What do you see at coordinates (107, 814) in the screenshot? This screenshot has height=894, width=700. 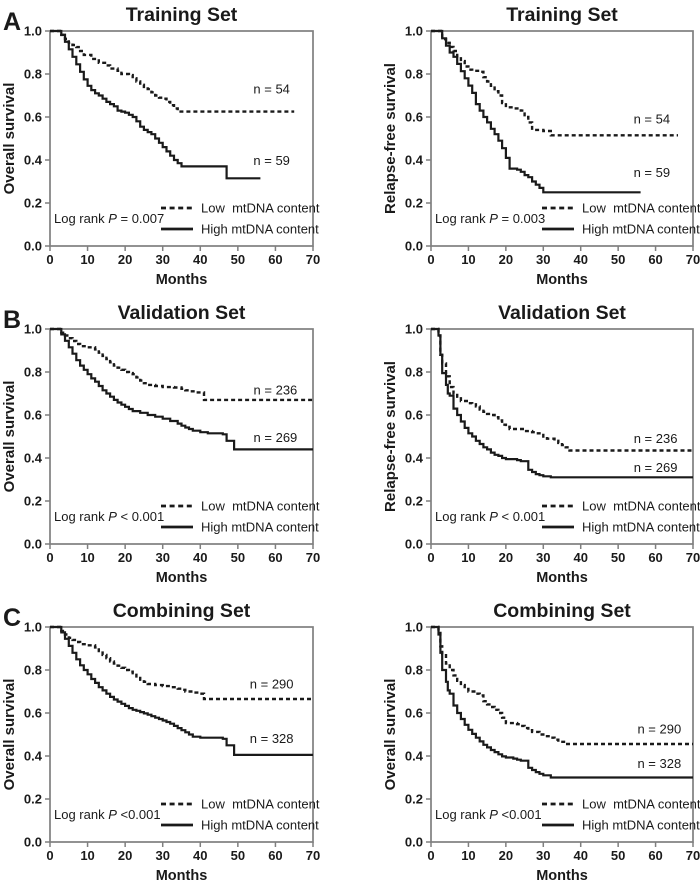 I see `logrank-label: Log rank P <0.001` at bounding box center [107, 814].